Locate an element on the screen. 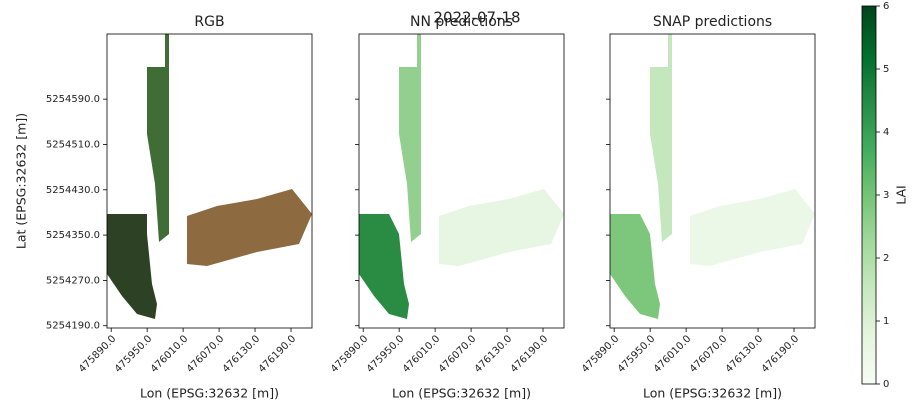 The width and height of the screenshot is (912, 404). y-tick-label: 5254590.0 is located at coordinates (73, 99).